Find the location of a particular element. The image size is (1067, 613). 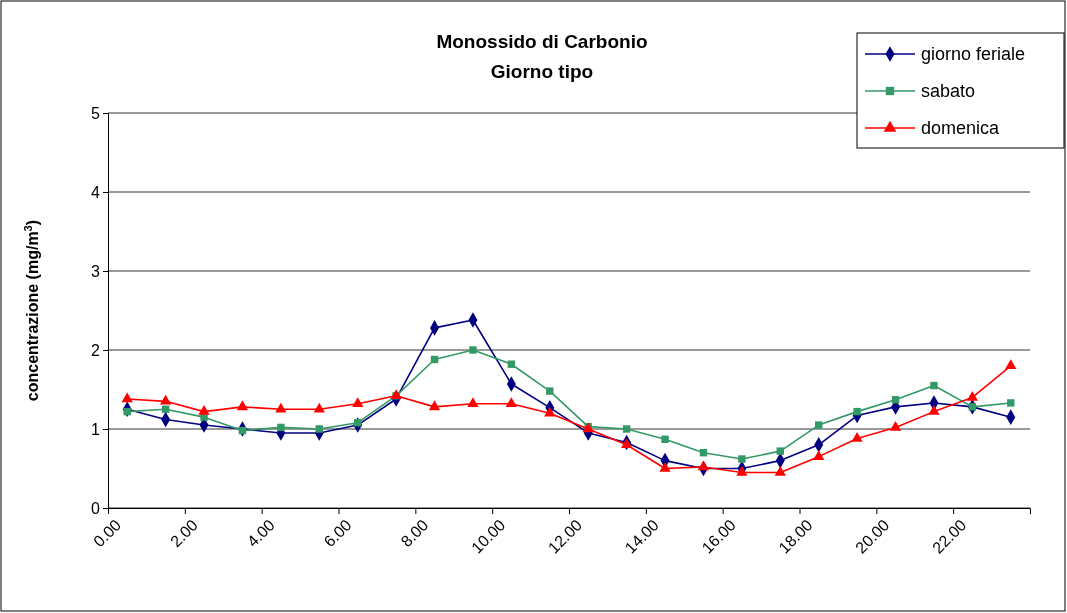

legend-label: sabato is located at coordinates (948, 91).